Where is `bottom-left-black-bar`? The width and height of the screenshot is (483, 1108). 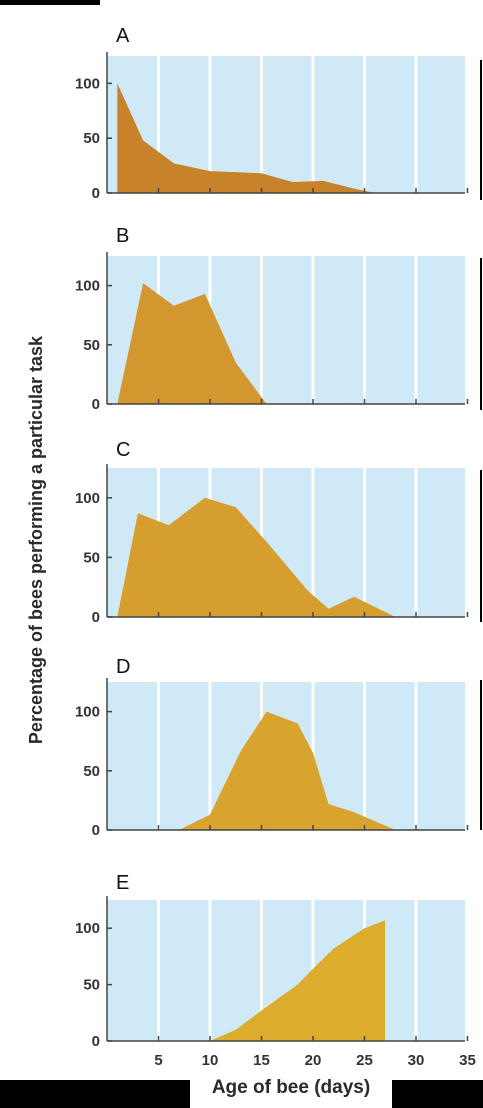 bottom-left-black-bar is located at coordinates (95, 1094).